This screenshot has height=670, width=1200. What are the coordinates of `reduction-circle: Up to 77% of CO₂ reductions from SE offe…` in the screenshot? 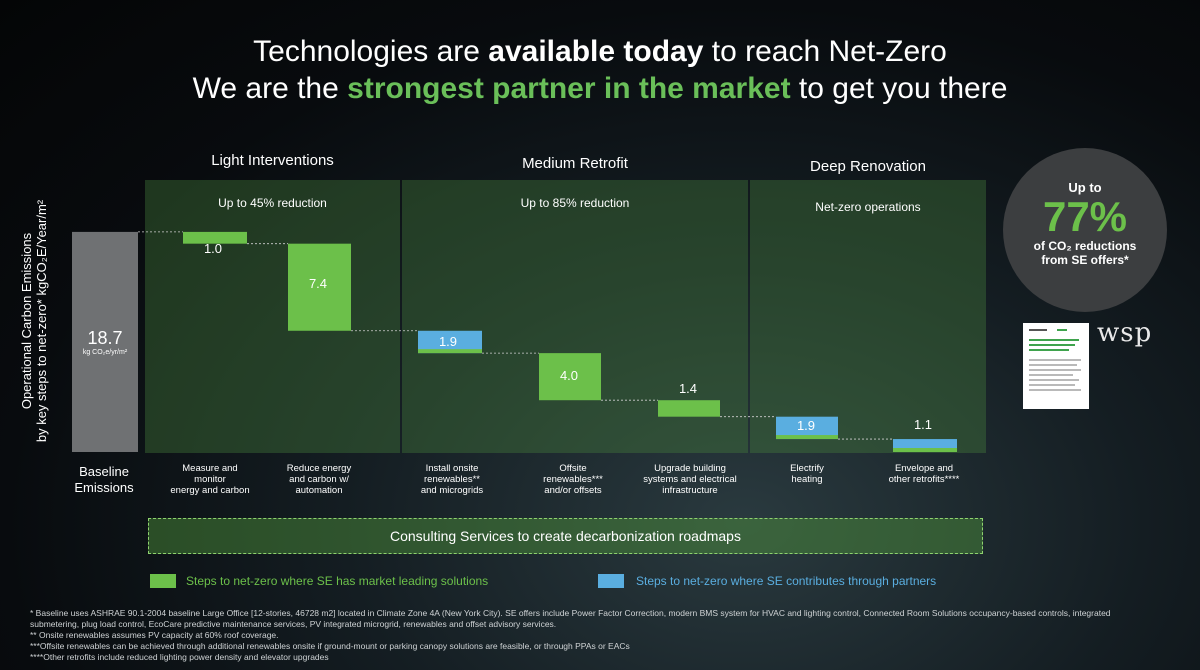 It's located at (1085, 230).